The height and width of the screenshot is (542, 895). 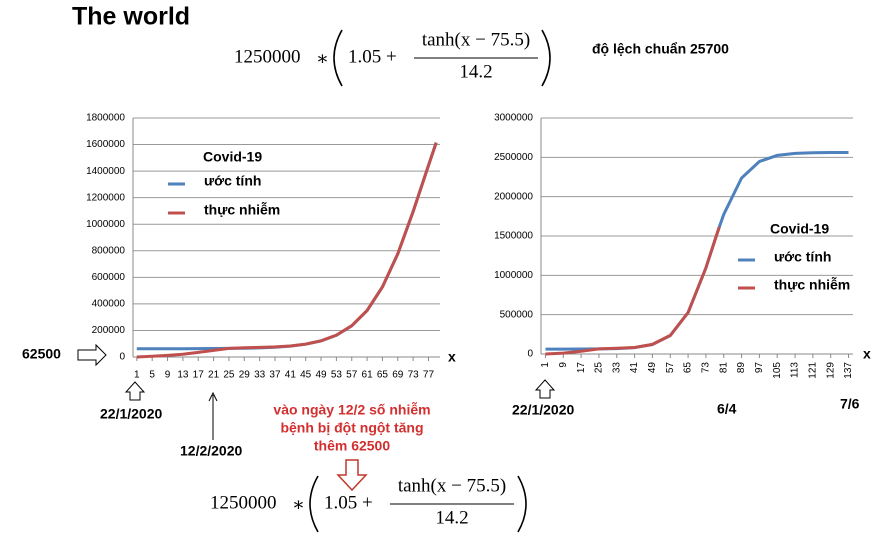 What do you see at coordinates (245, 375) in the screenshot?
I see `x-tick-label: 29` at bounding box center [245, 375].